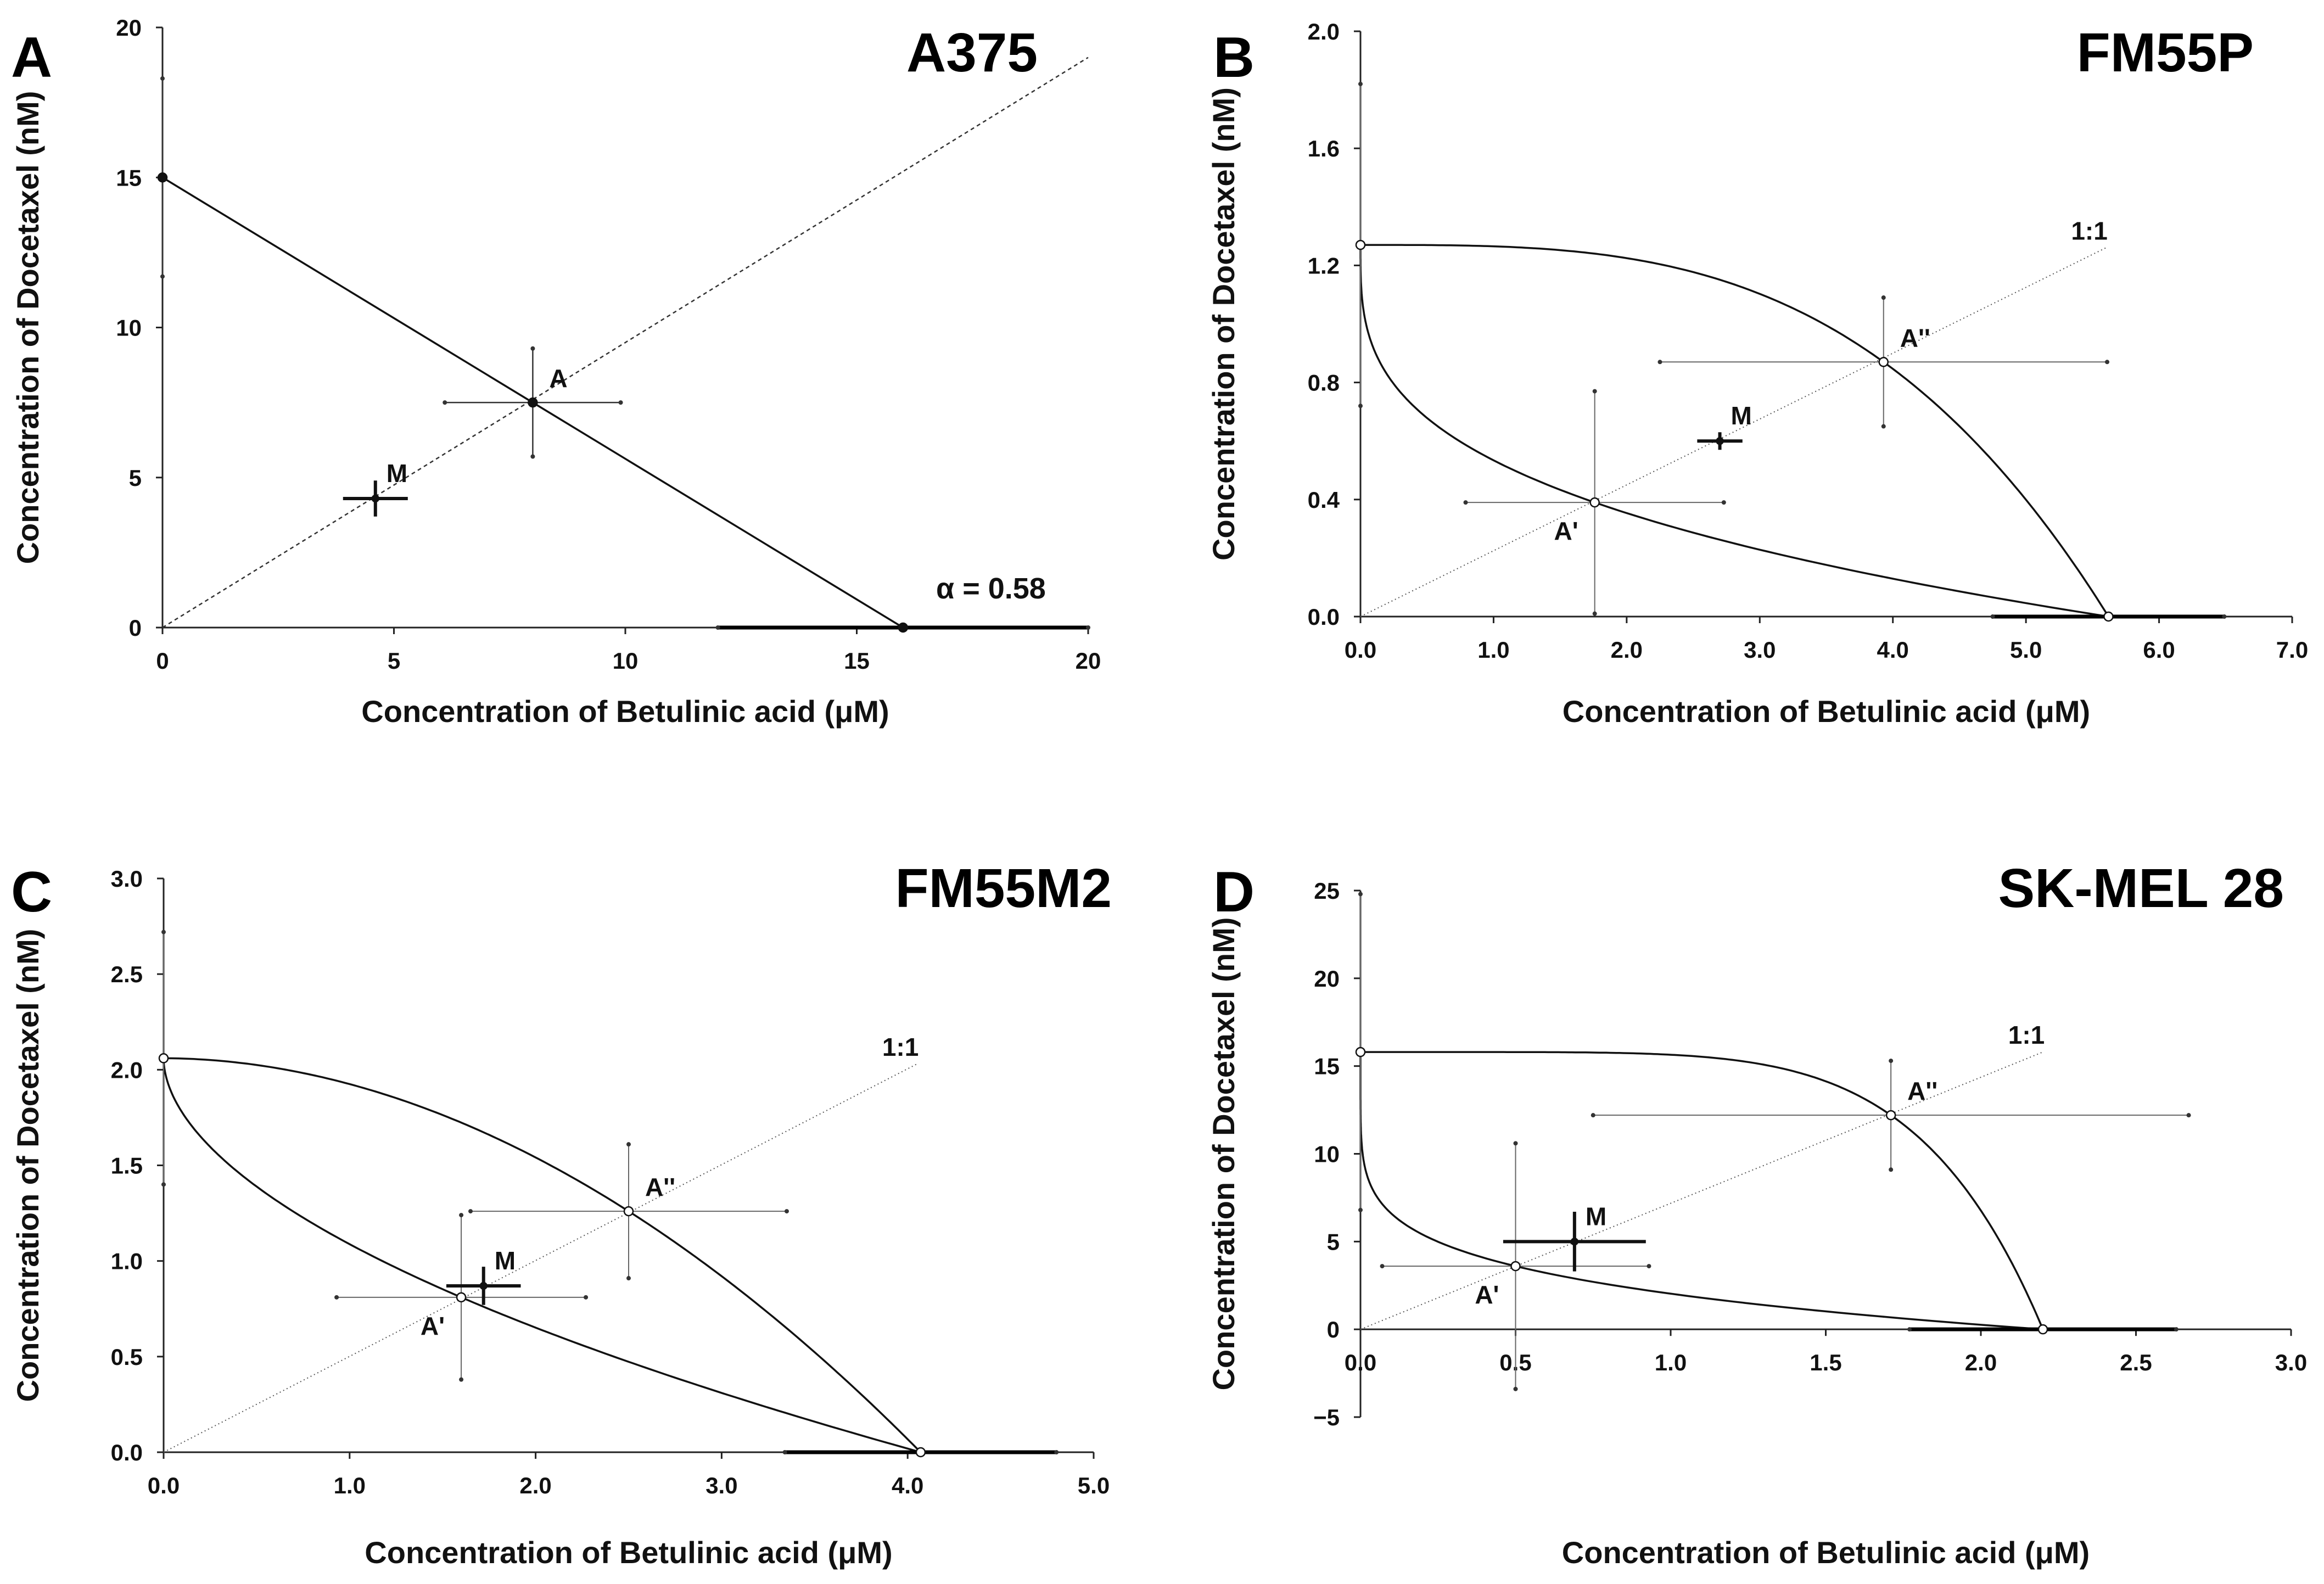 This screenshot has height=1584, width=2324. Describe the element at coordinates (2166, 52) in the screenshot. I see `chart-title: FM55P` at that location.